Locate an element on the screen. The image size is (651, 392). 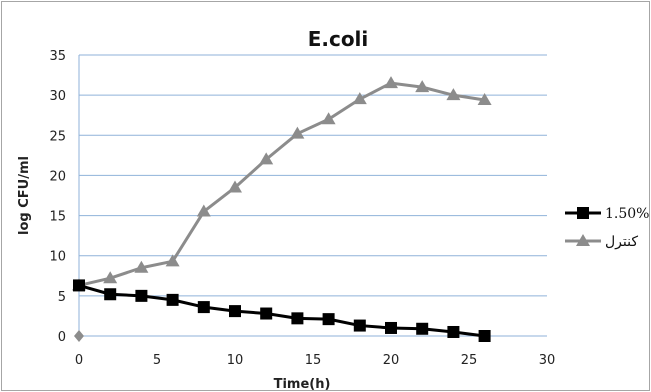
y-tick-label: 10 is located at coordinates (57, 257).